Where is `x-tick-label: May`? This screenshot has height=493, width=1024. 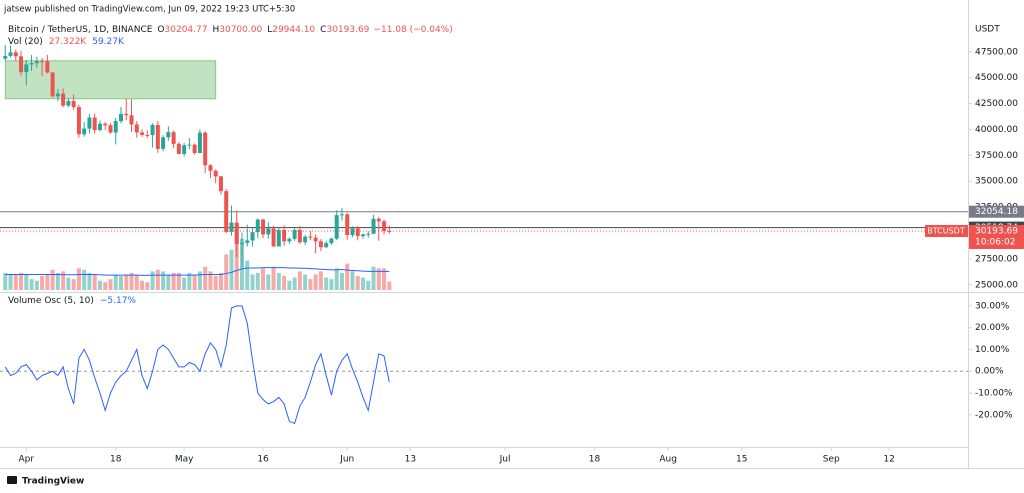
x-tick-label: May is located at coordinates (184, 460).